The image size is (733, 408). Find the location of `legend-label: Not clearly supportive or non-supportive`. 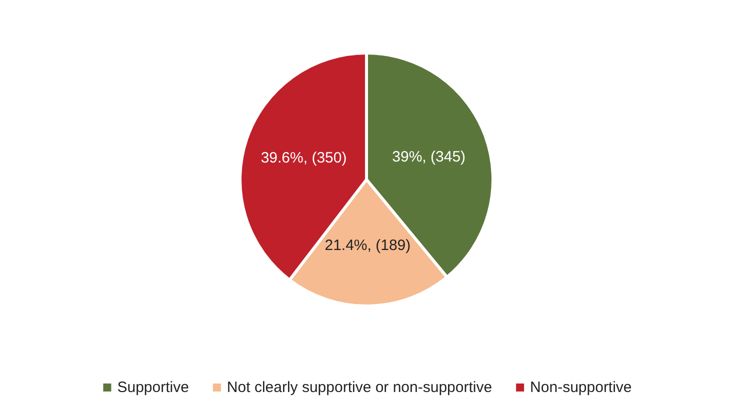

legend-label: Not clearly supportive or non-supportive is located at coordinates (359, 387).